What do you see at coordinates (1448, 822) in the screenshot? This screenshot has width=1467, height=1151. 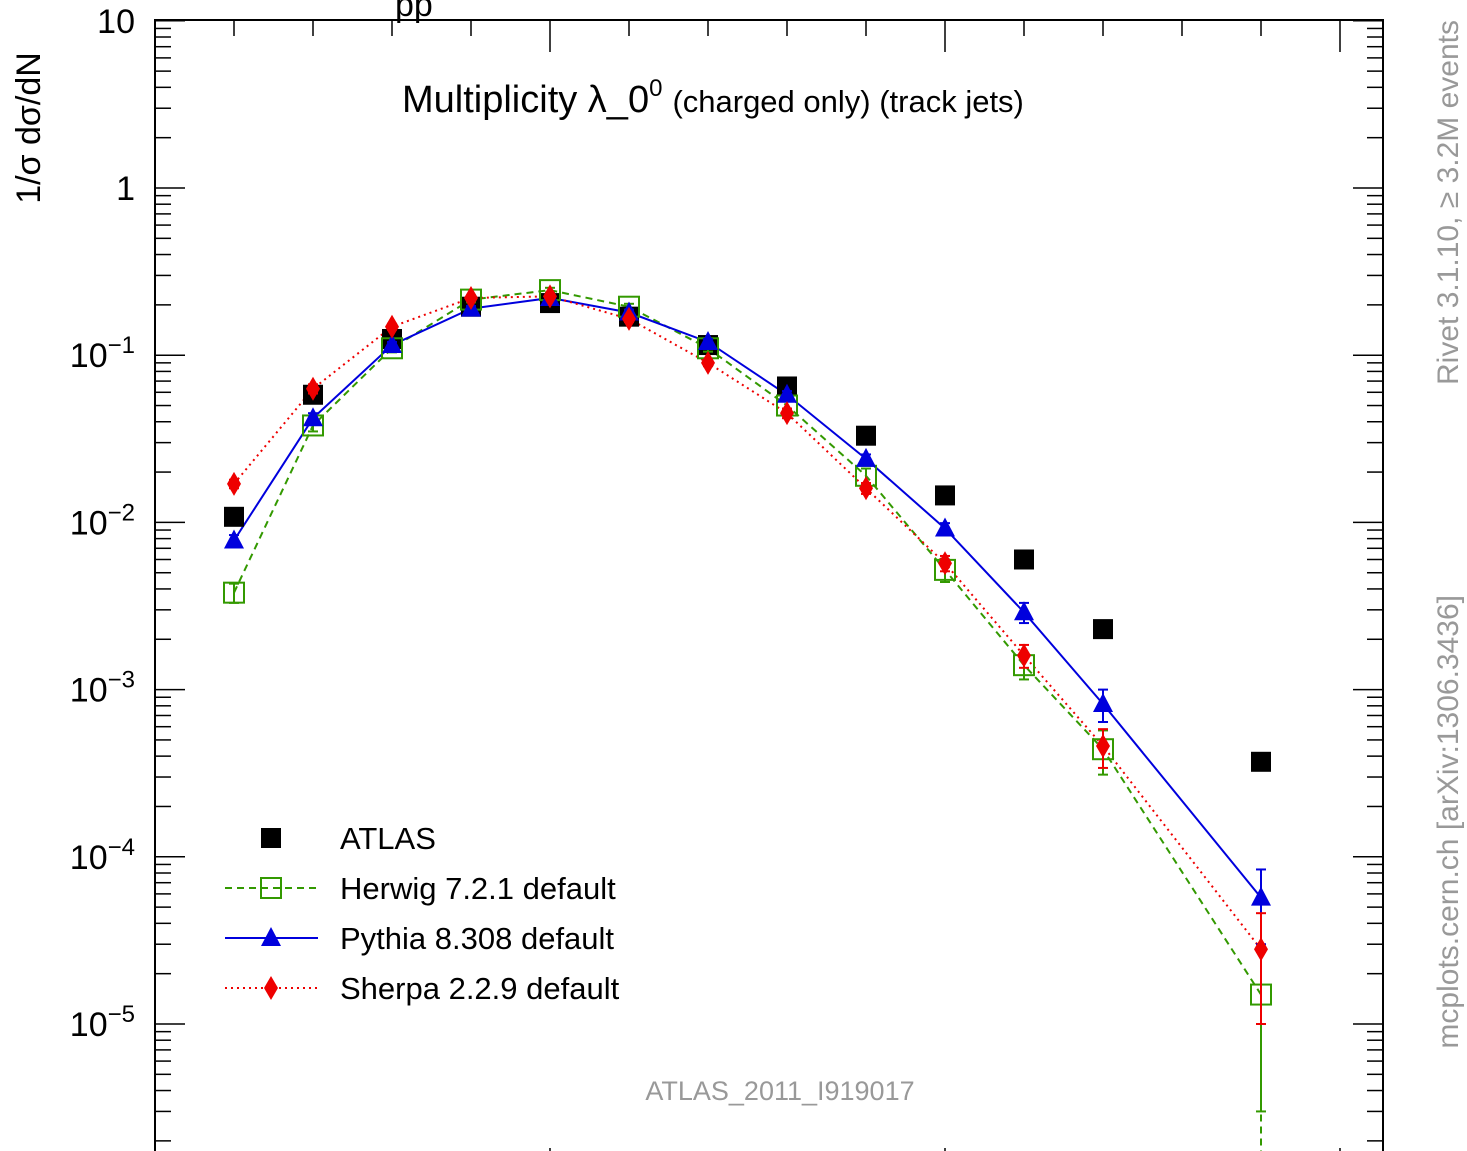 I see `side-text-bottom: mcplots.cern.ch [arXiv:1306.3436]` at bounding box center [1448, 822].